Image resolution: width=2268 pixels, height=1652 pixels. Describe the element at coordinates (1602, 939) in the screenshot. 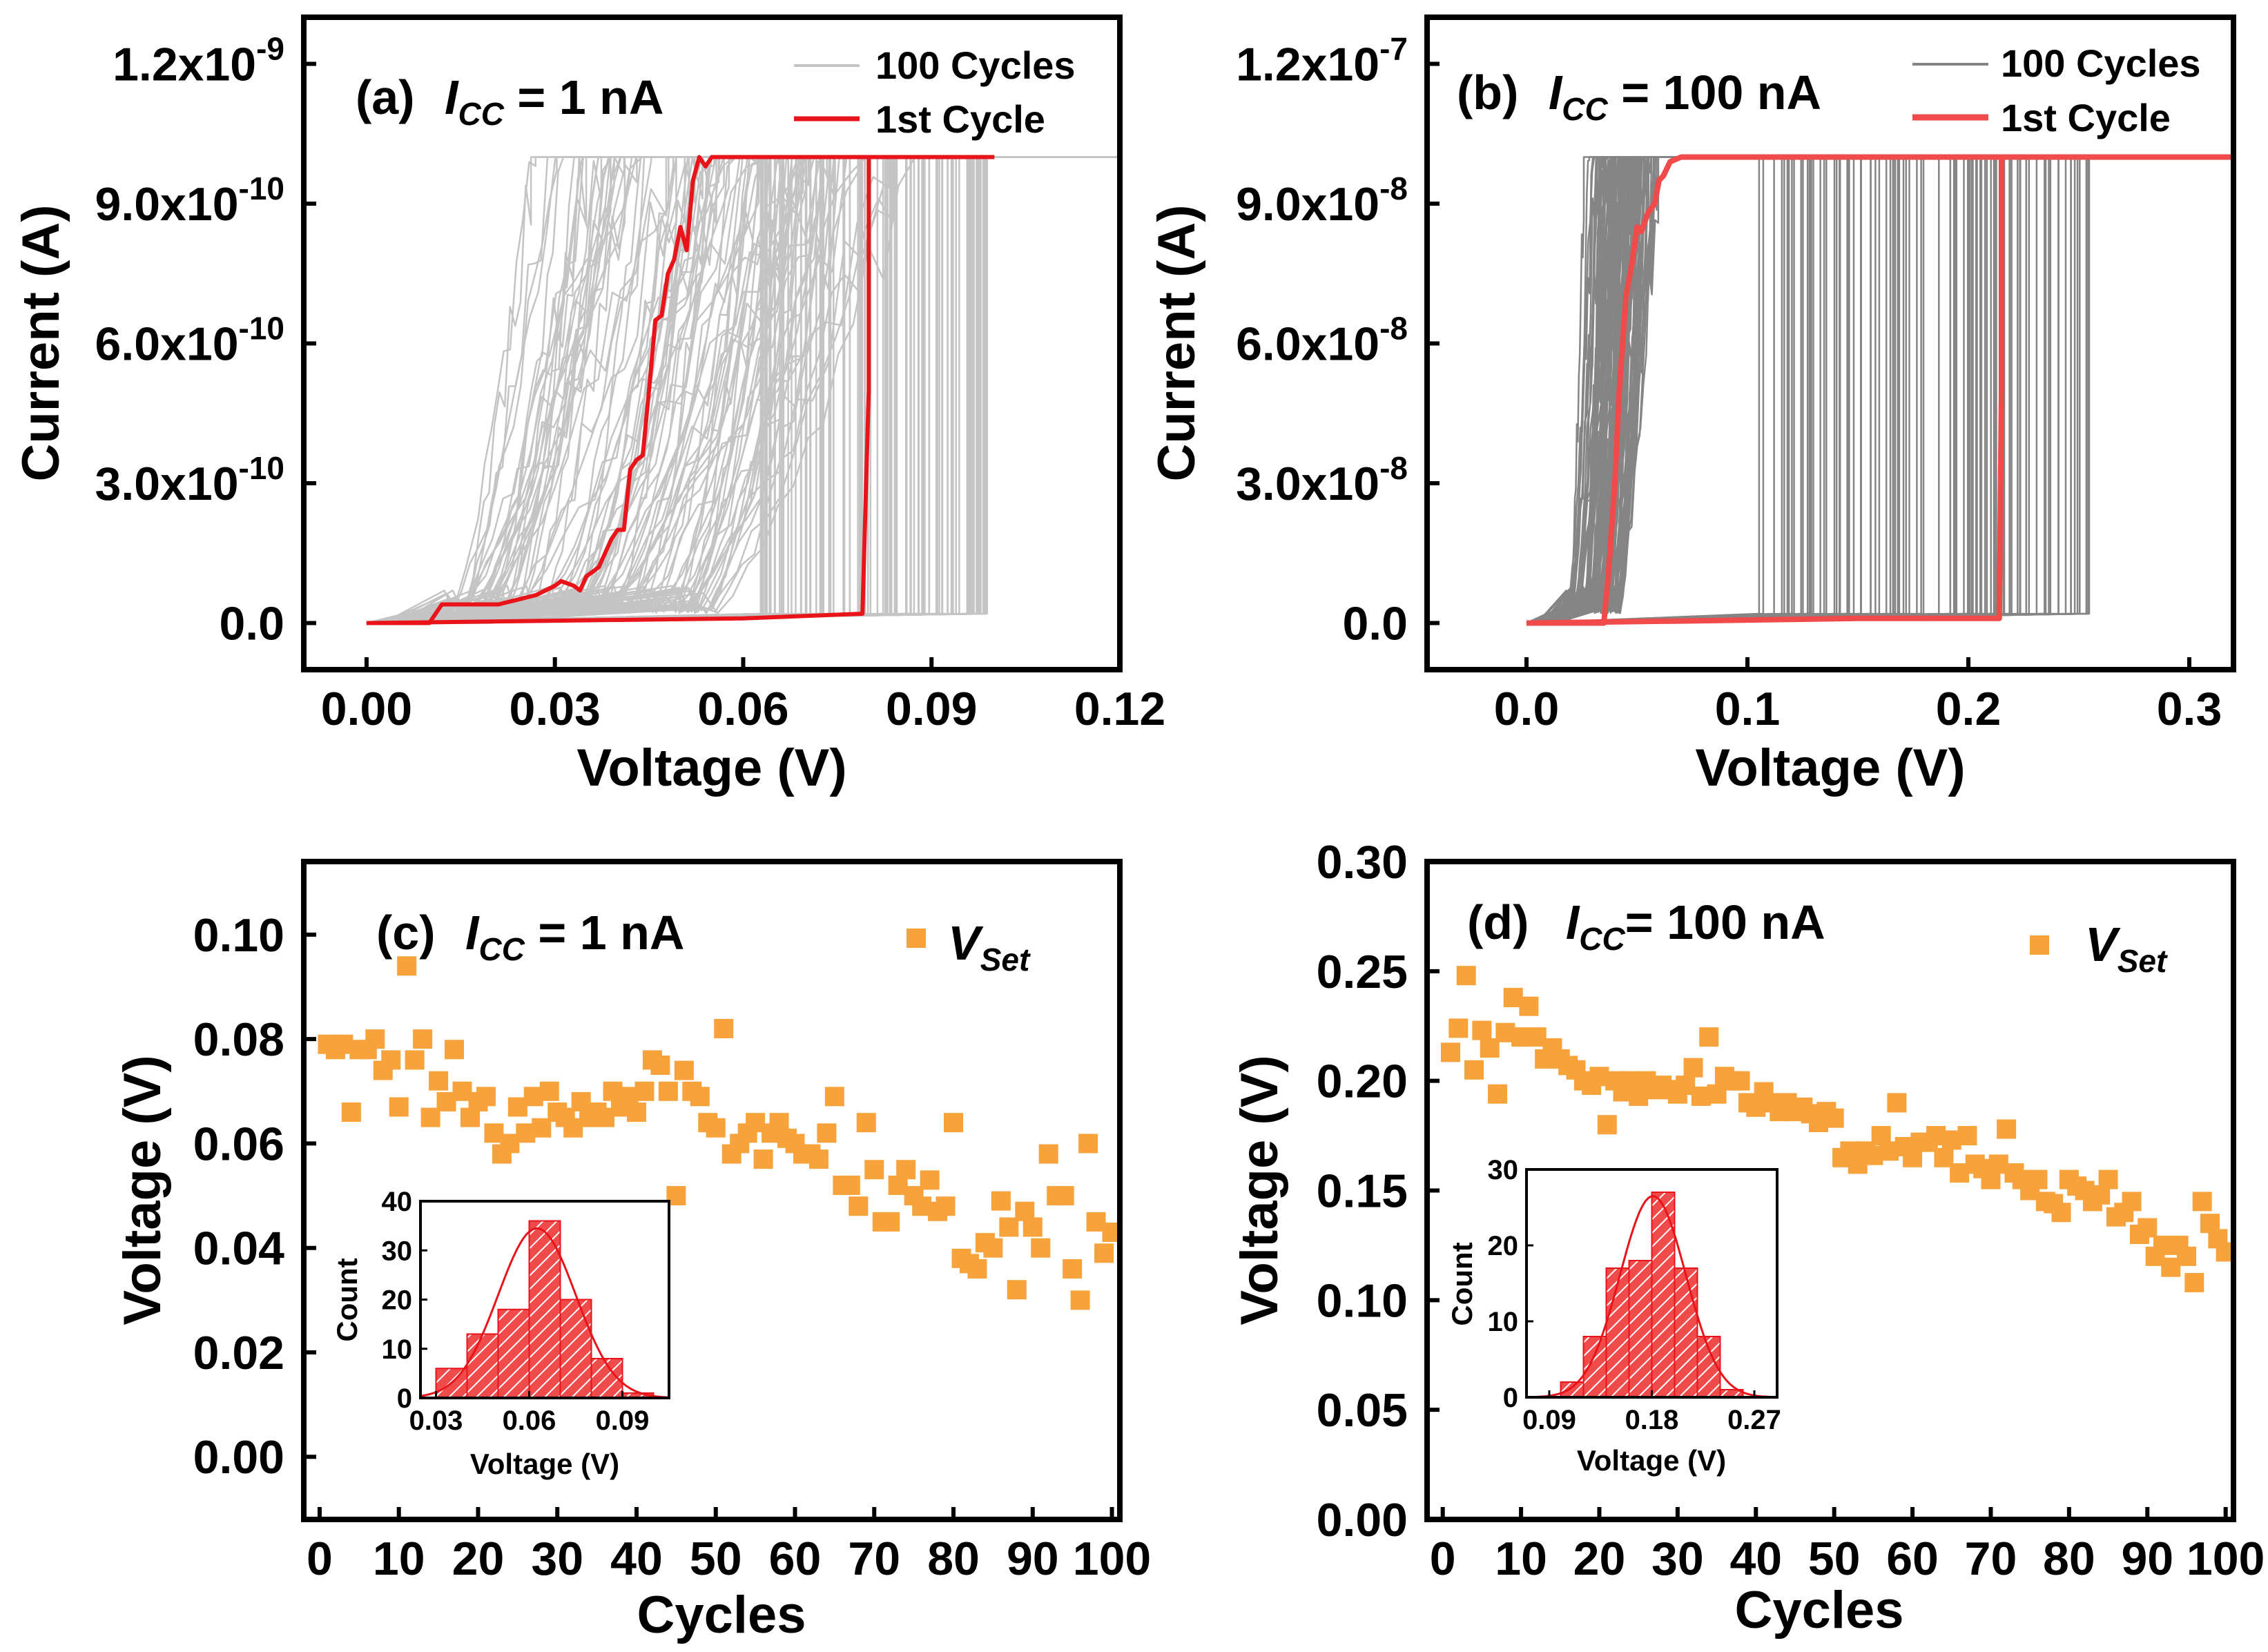

I see `panel-d-label-icc-sub: CC` at that location.